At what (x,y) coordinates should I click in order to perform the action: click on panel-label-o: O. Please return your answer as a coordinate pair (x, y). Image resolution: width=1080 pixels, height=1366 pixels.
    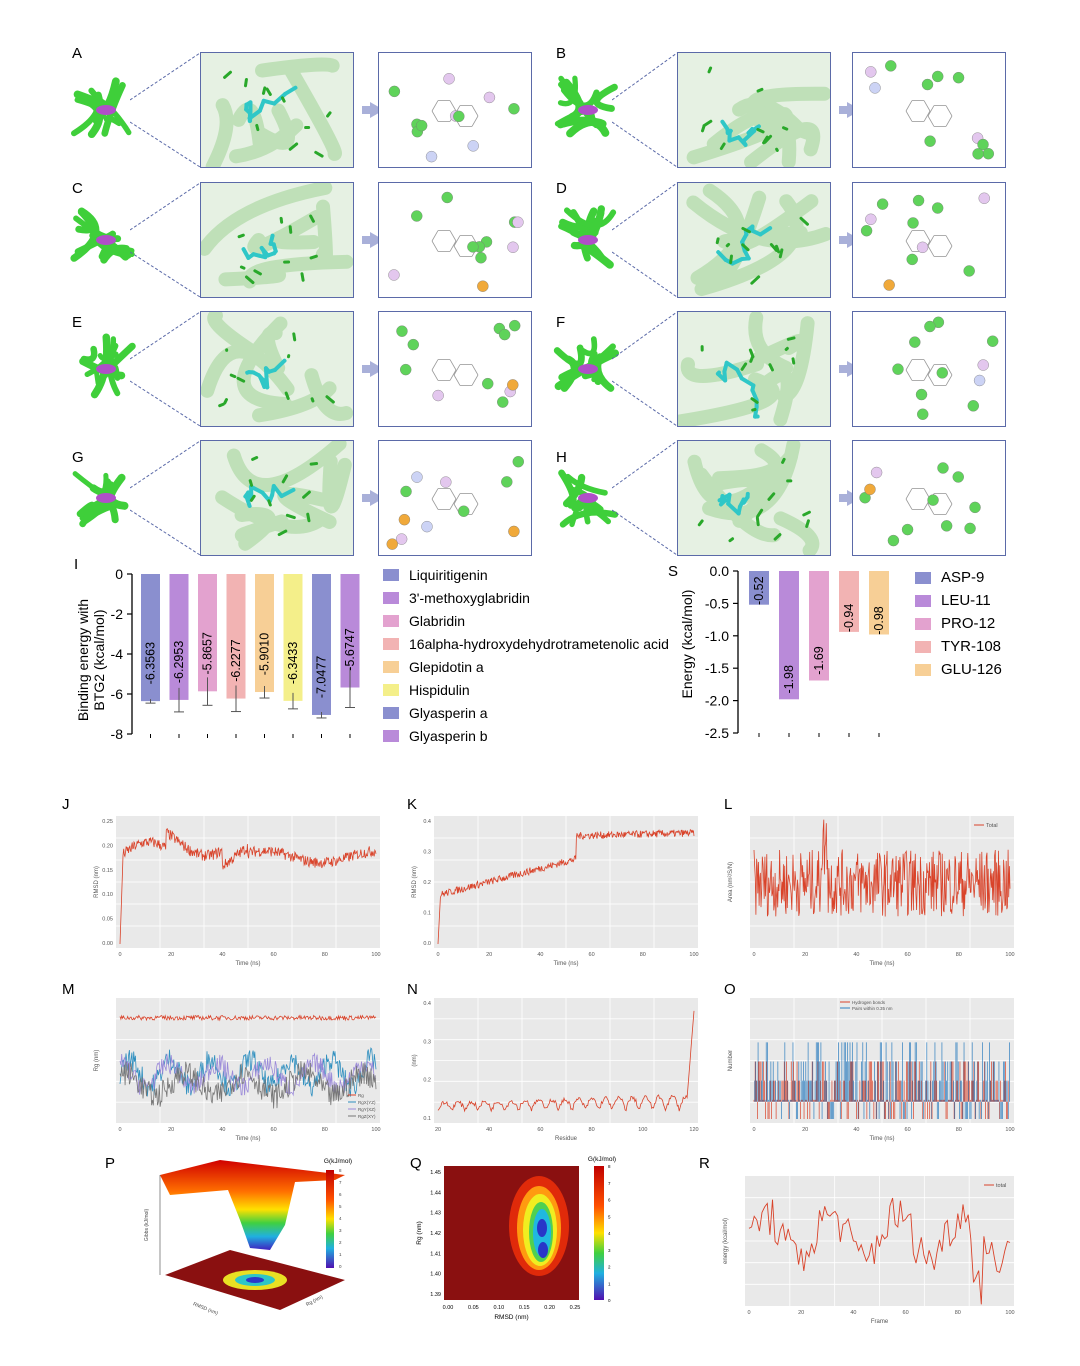
    Looking at the image, I should click on (730, 989).